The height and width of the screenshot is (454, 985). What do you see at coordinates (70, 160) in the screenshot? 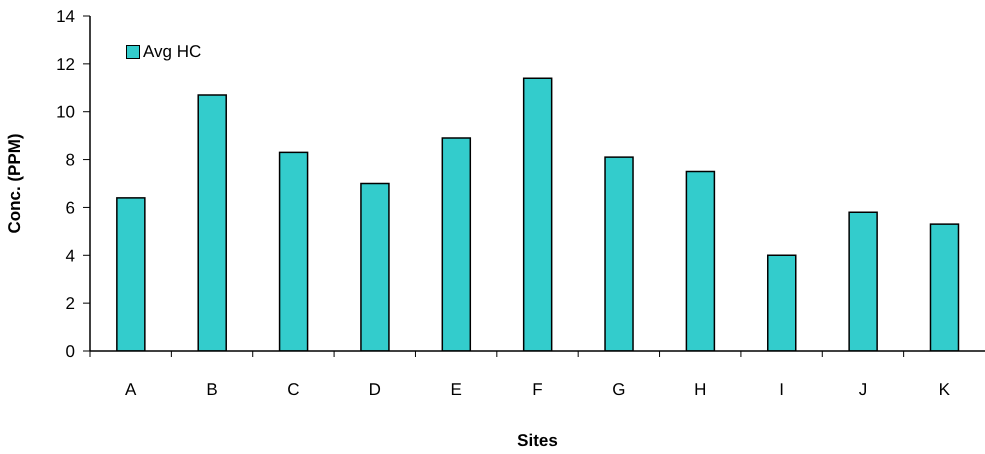
I see `y-tick-label: 8` at bounding box center [70, 160].